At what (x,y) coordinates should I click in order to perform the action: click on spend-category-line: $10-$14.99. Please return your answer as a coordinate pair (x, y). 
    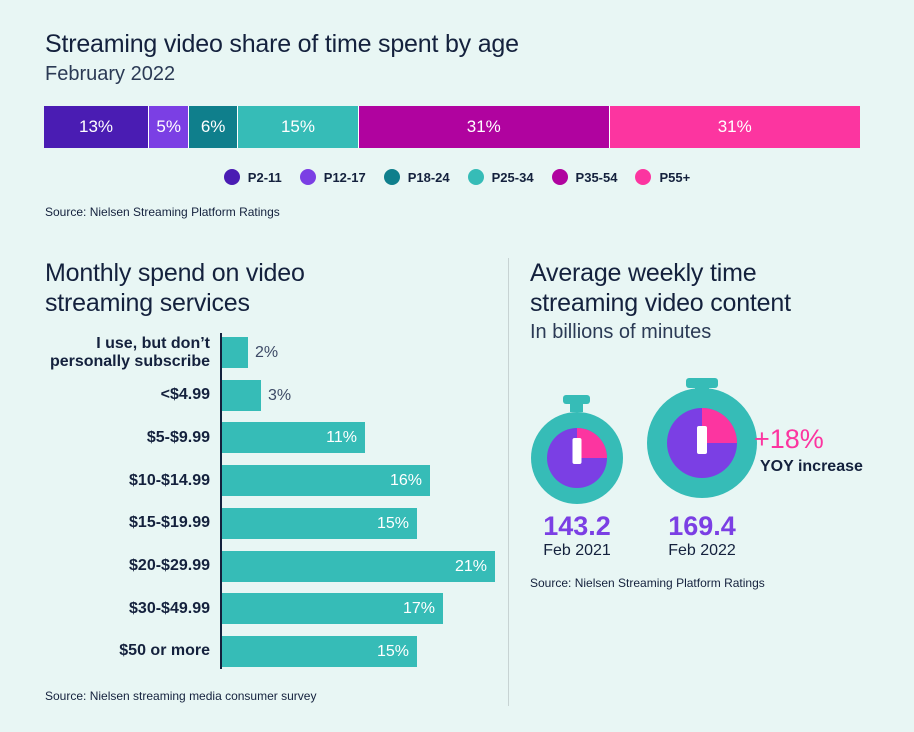
    Looking at the image, I should click on (169, 480).